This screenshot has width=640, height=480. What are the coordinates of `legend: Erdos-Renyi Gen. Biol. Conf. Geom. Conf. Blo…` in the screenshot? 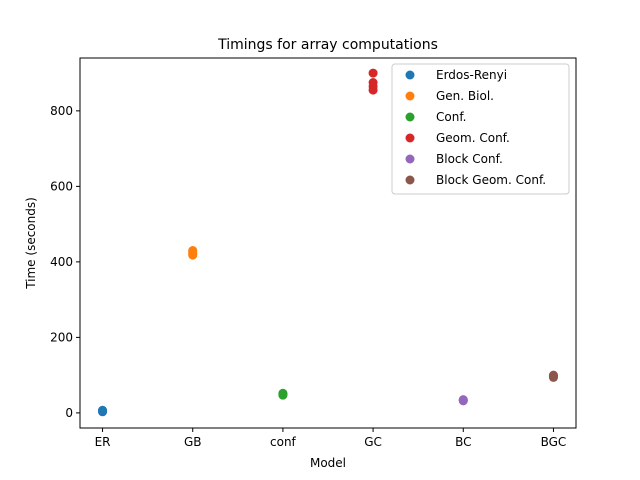 It's located at (480, 129).